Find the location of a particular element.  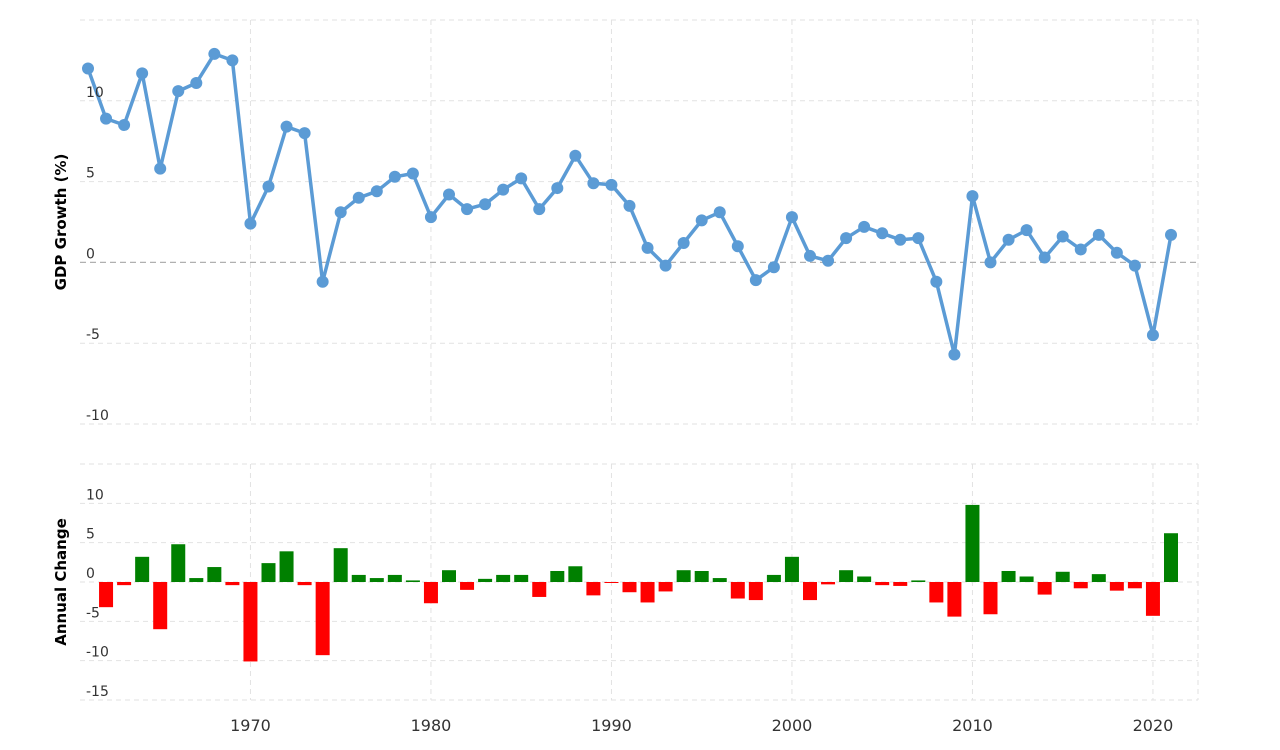

top-y-tick-label: 10 is located at coordinates (95, 93).